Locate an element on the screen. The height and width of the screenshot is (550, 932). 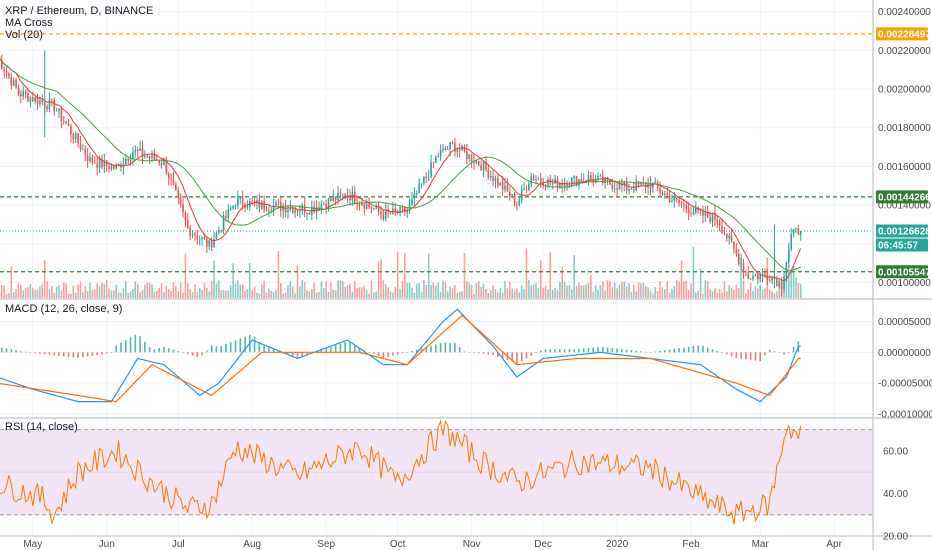
volume-legend: Vol (20) is located at coordinates (24, 35).